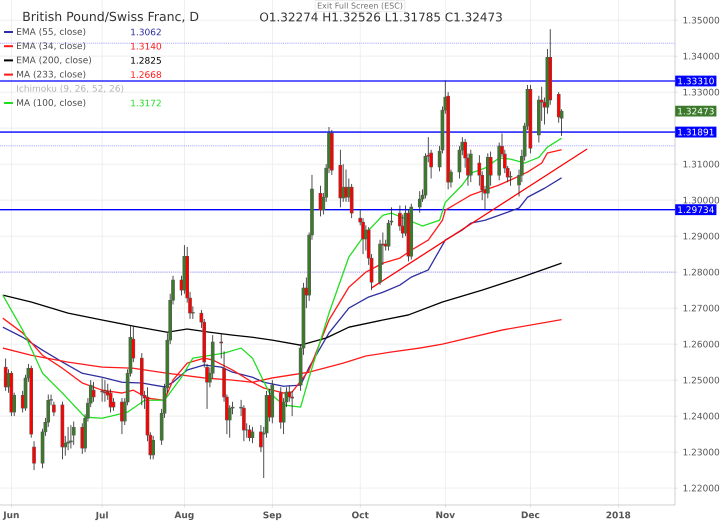 This screenshot has width=725, height=522. I want to click on text: British Pound/Swiss Franc, D, so click(110, 17).